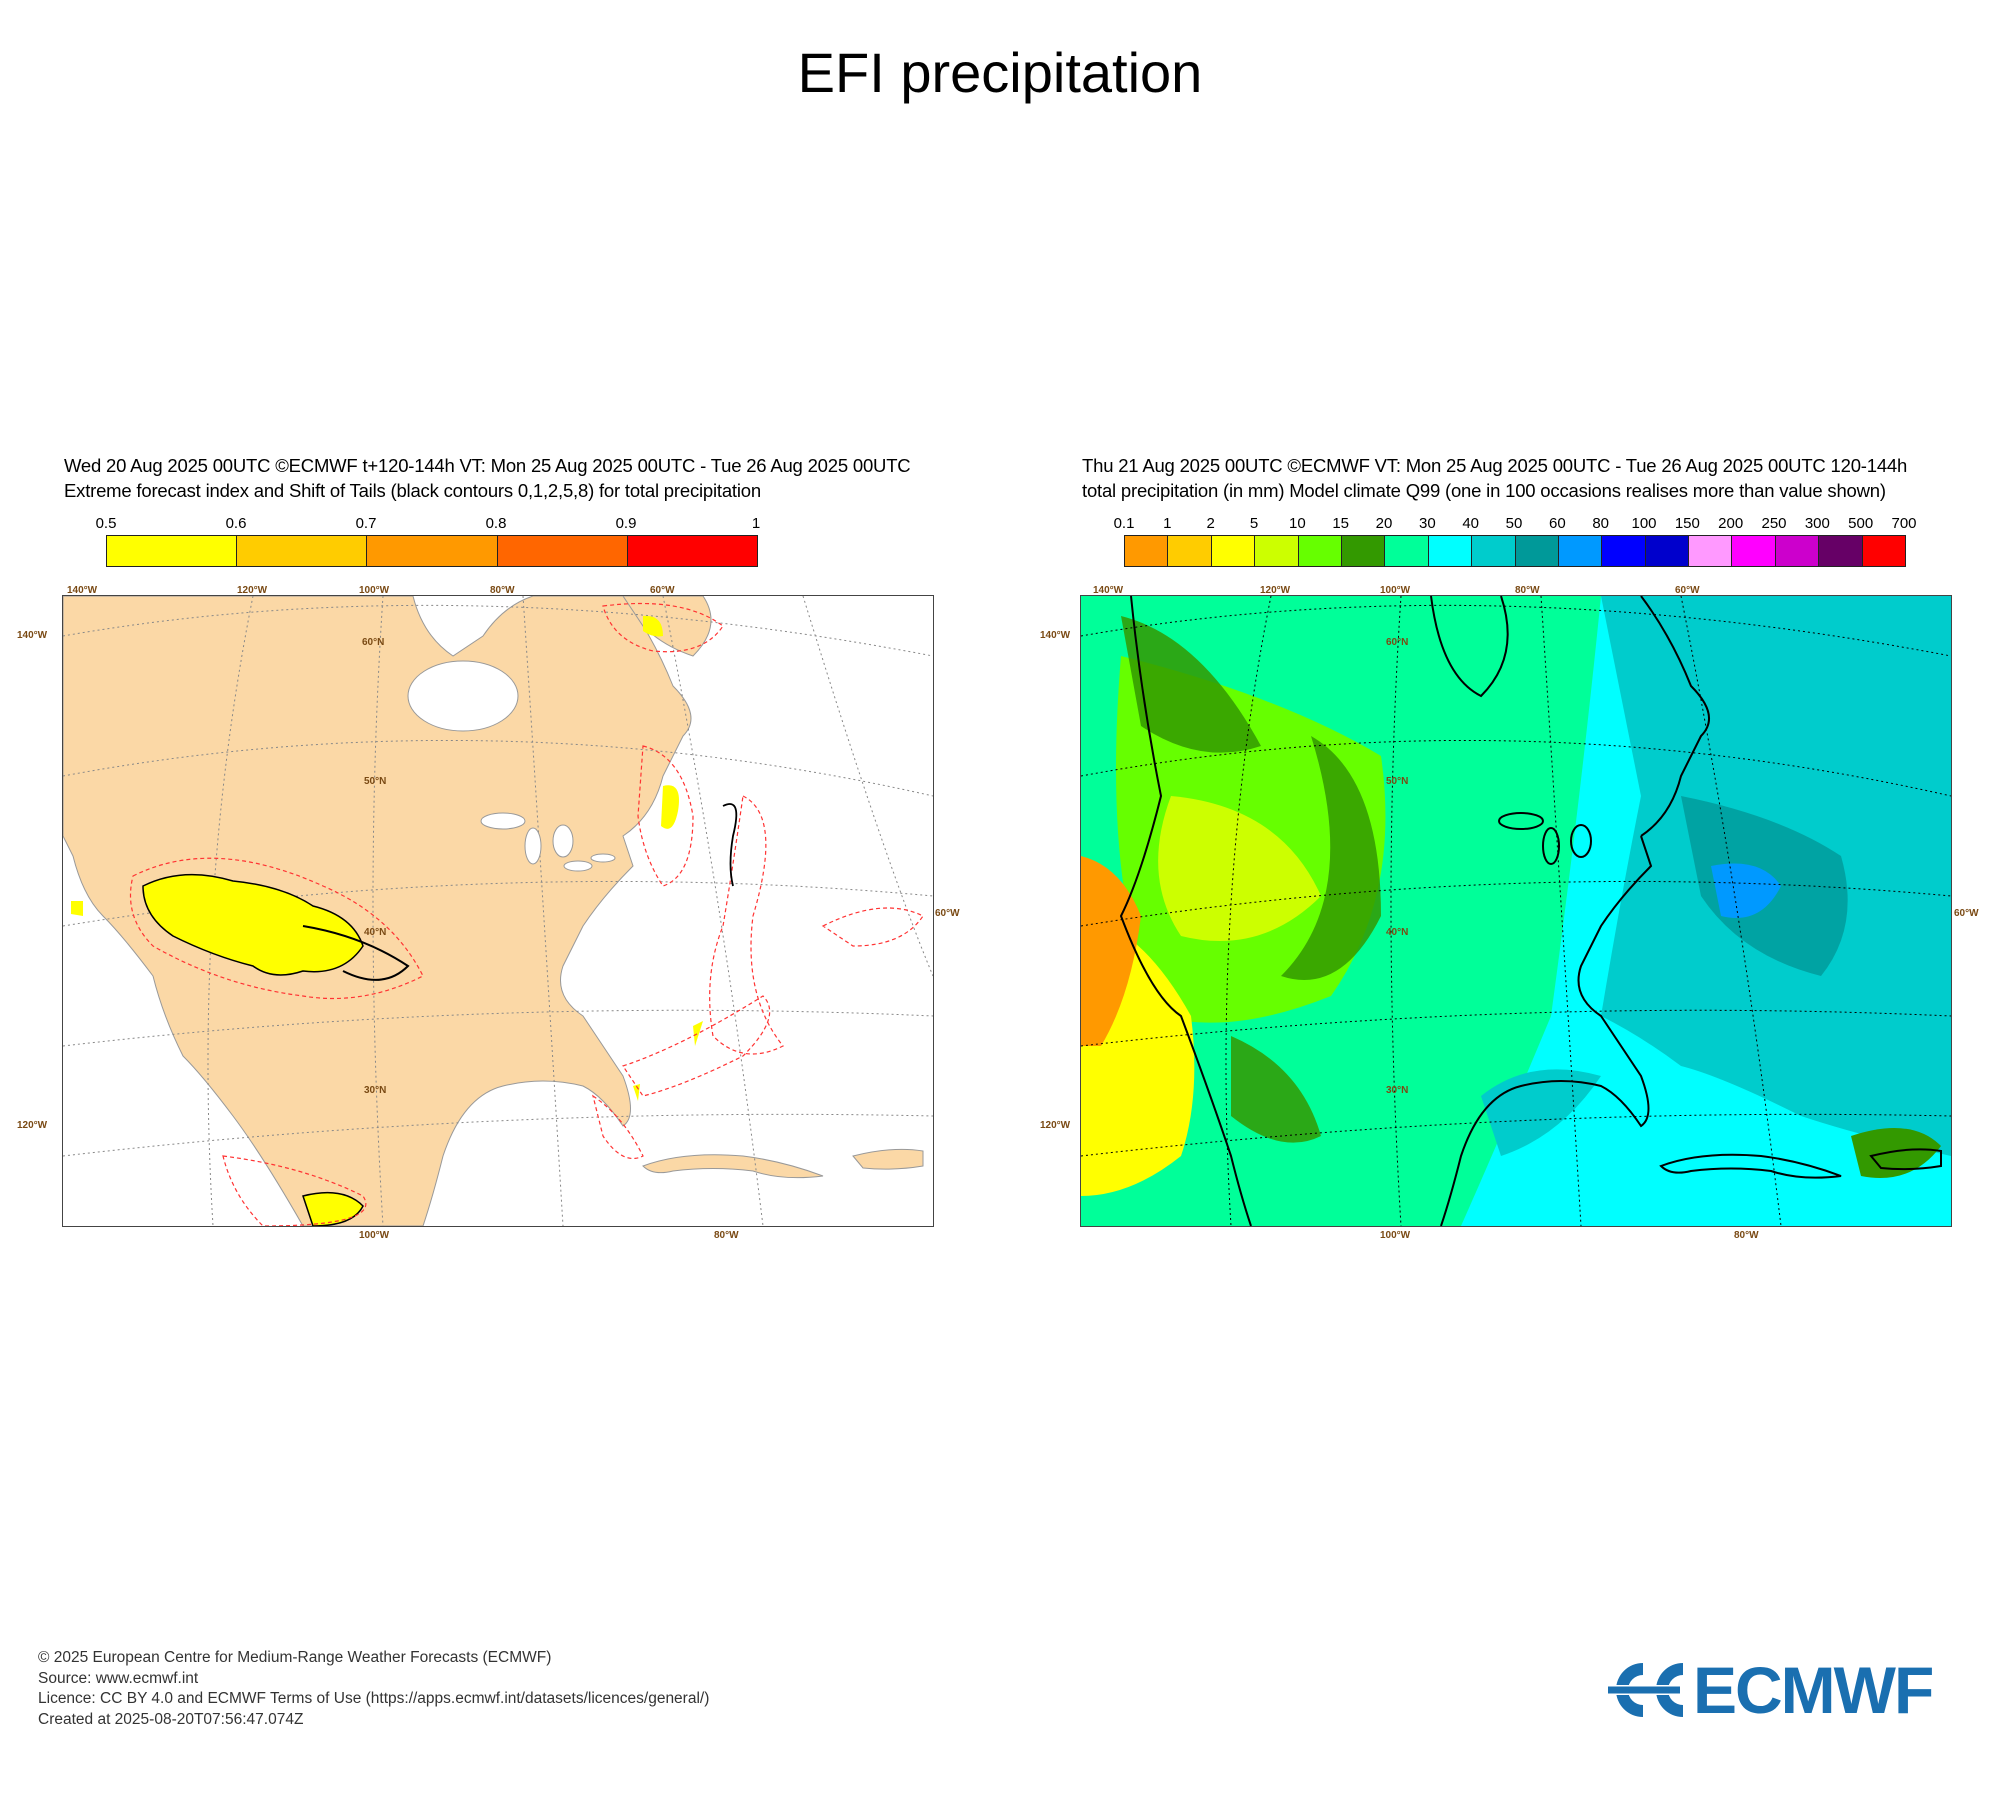 This screenshot has width=2000, height=1800. I want to click on q99-tick: 150, so click(1687, 523).